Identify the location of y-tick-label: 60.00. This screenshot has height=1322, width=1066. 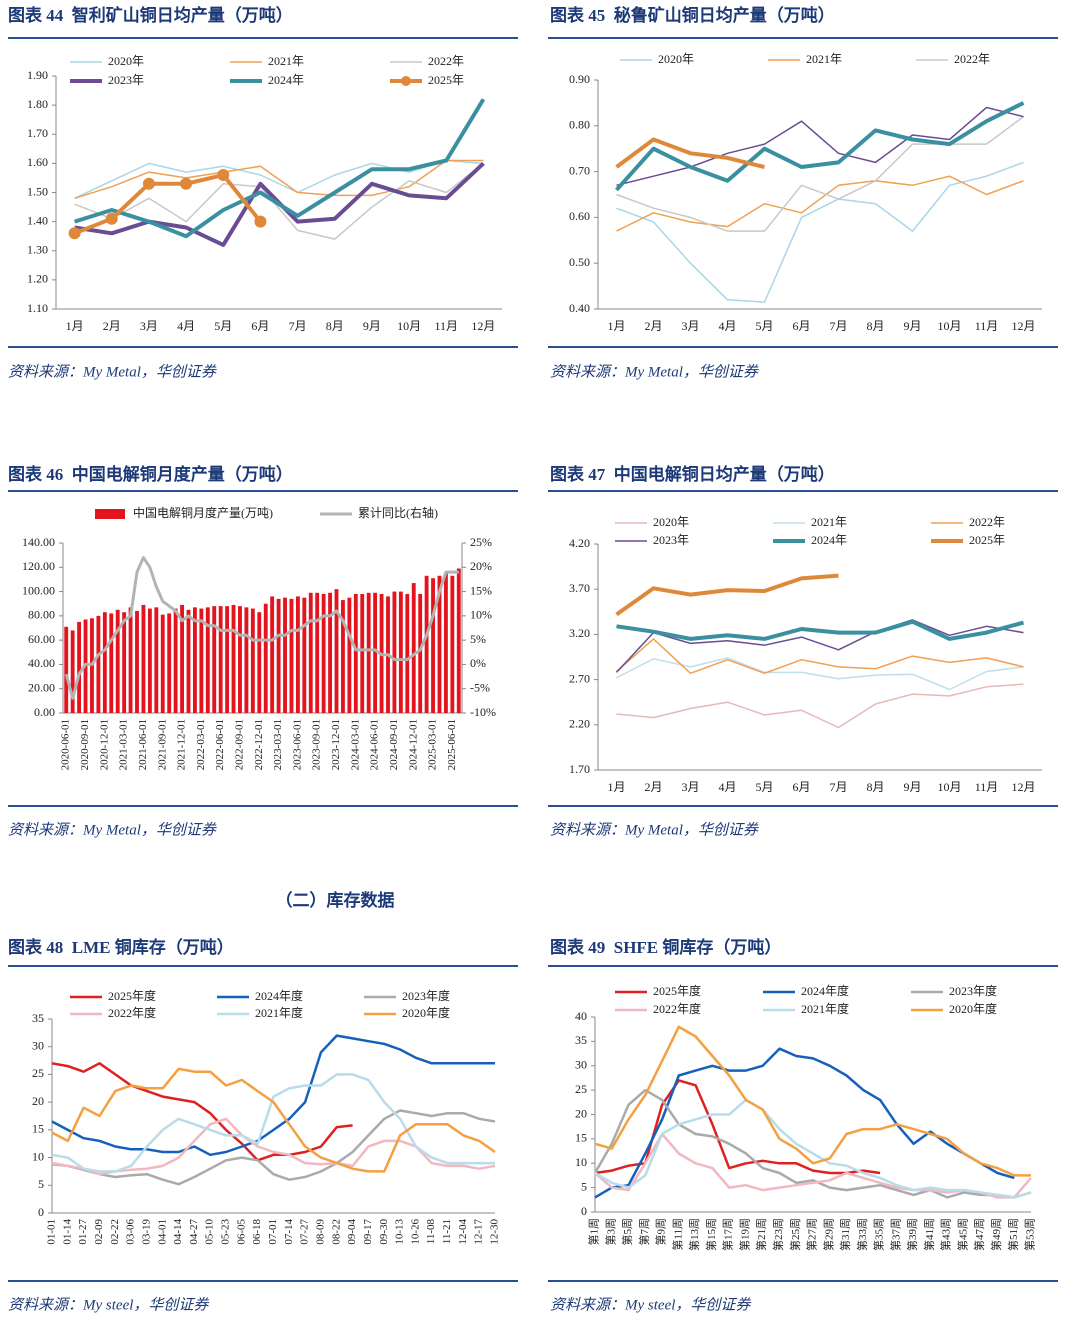
(41, 639).